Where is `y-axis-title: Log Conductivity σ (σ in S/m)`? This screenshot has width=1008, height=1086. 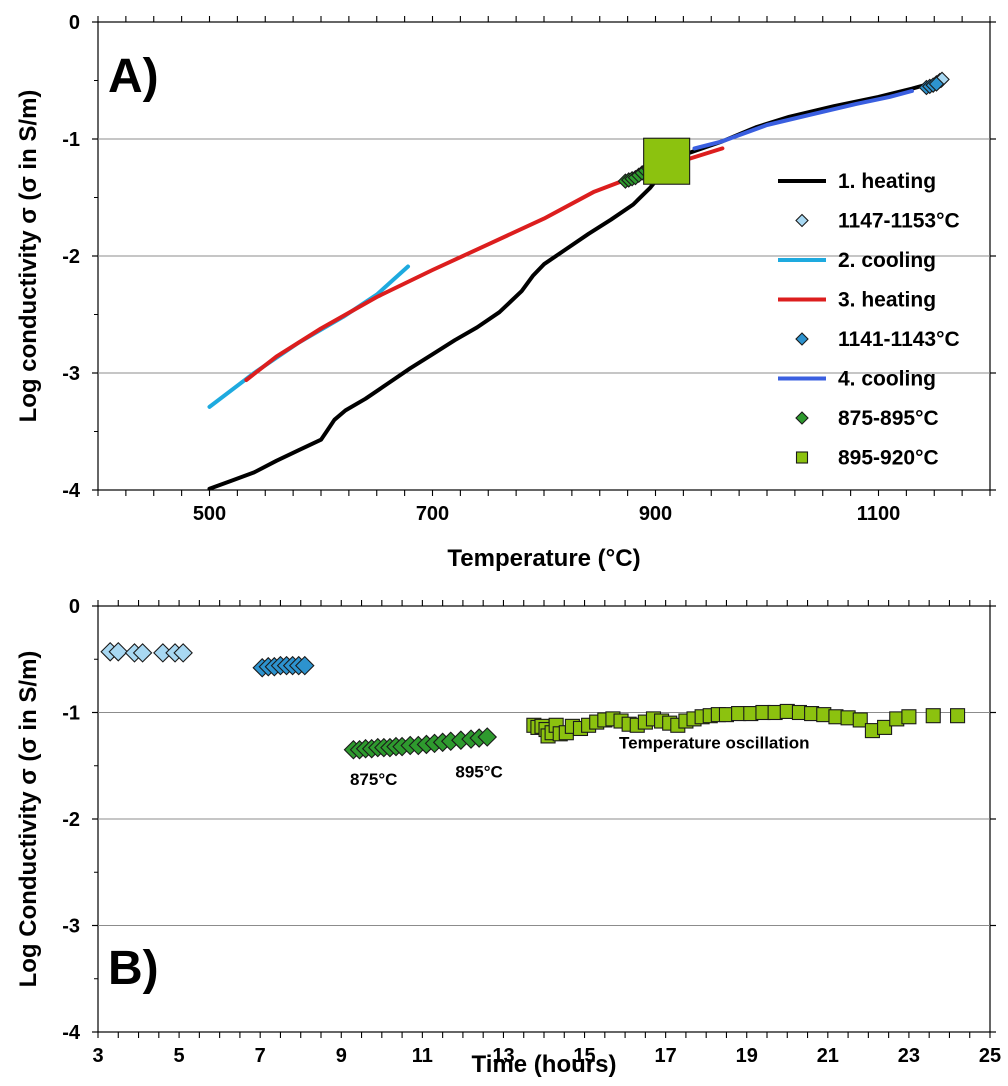
y-axis-title: Log Conductivity σ (σ in S/m) is located at coordinates (28, 819).